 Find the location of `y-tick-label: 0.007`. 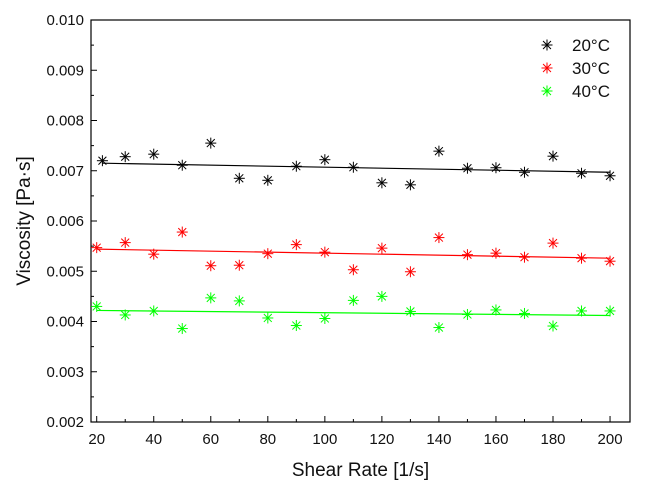

y-tick-label: 0.007 is located at coordinates (65, 171).